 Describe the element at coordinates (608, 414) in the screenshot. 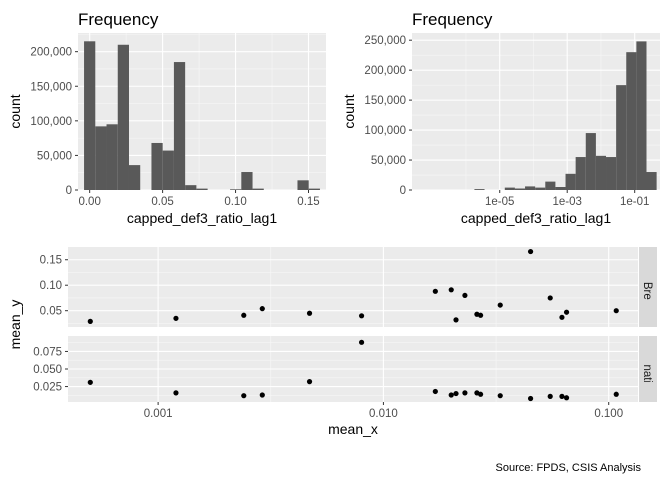

I see `x-tick-label: 0.100` at that location.